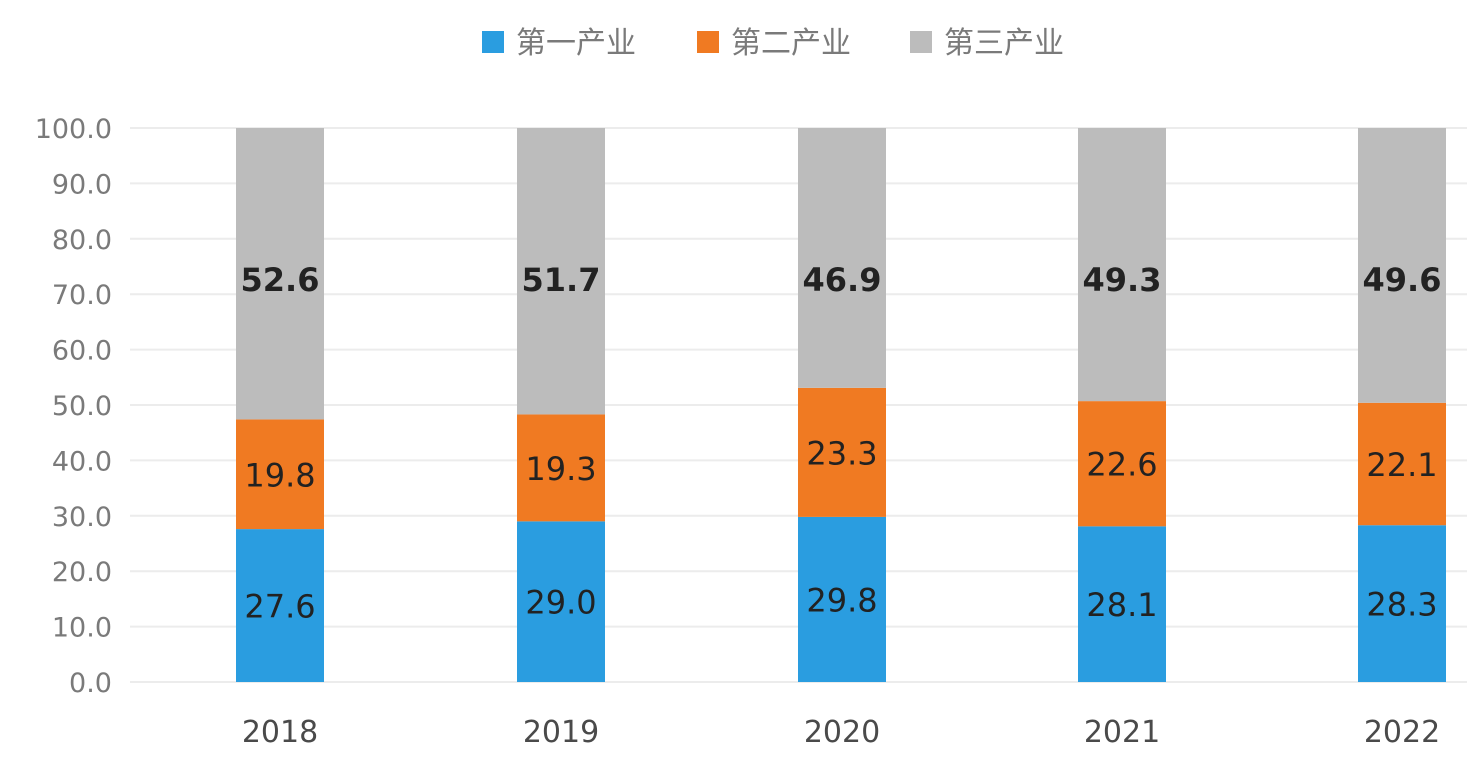 This screenshot has width=1467, height=762. I want to click on data-label: 22.6, so click(1121, 465).